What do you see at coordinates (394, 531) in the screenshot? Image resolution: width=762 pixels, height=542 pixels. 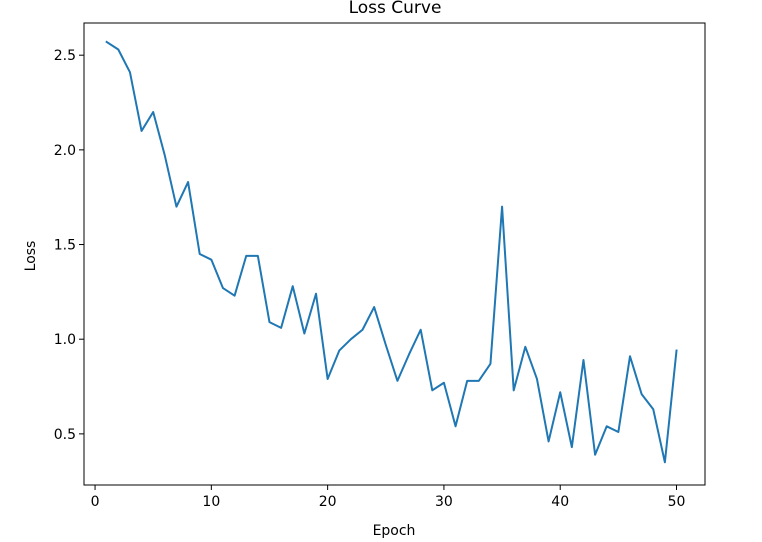 I see `x-axis-title: Epoch` at bounding box center [394, 531].